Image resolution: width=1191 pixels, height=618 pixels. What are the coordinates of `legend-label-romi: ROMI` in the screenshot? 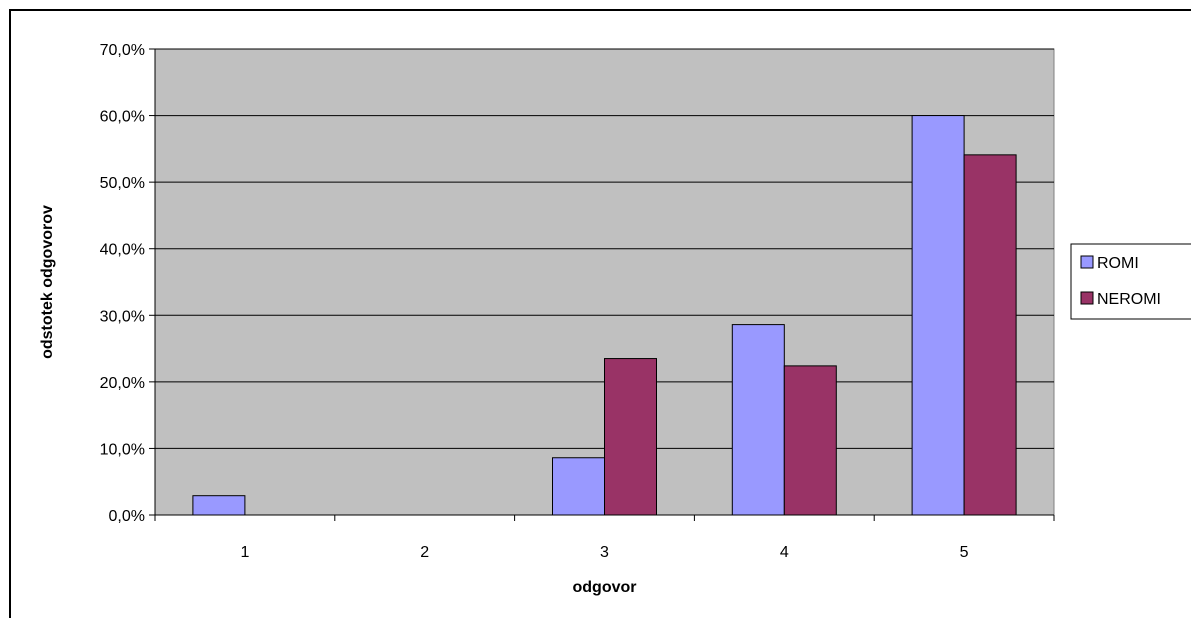 It's located at (1118, 263).